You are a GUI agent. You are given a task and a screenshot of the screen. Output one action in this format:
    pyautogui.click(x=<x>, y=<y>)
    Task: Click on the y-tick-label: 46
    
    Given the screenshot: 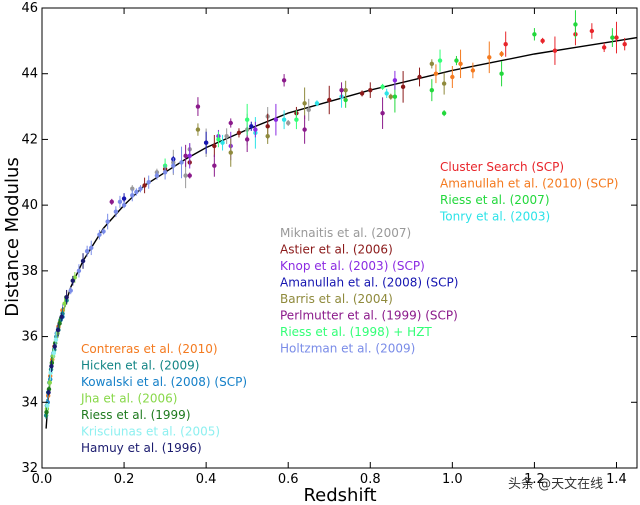 What is the action you would take?
    pyautogui.click(x=29, y=8)
    